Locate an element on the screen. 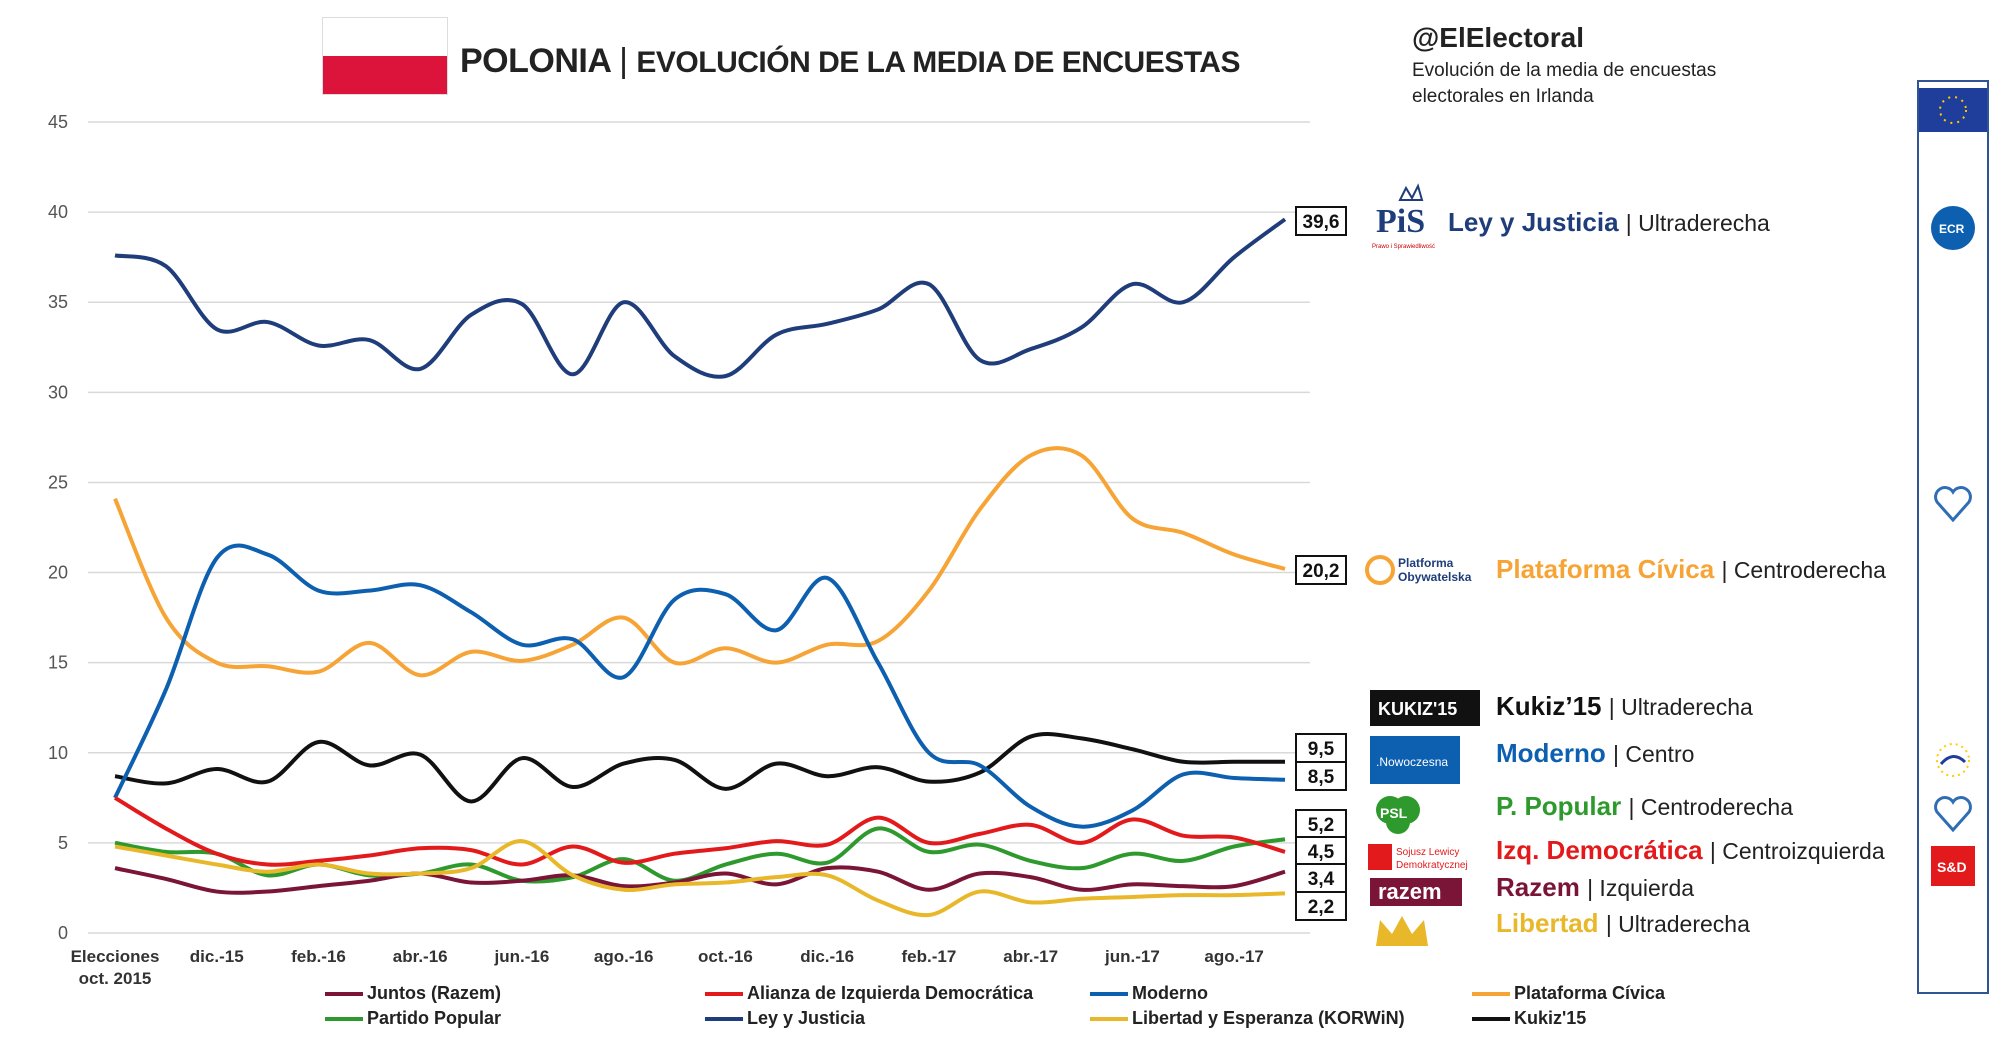 This screenshot has width=2000, height=1057. party-name: Moderno is located at coordinates (1551, 753).